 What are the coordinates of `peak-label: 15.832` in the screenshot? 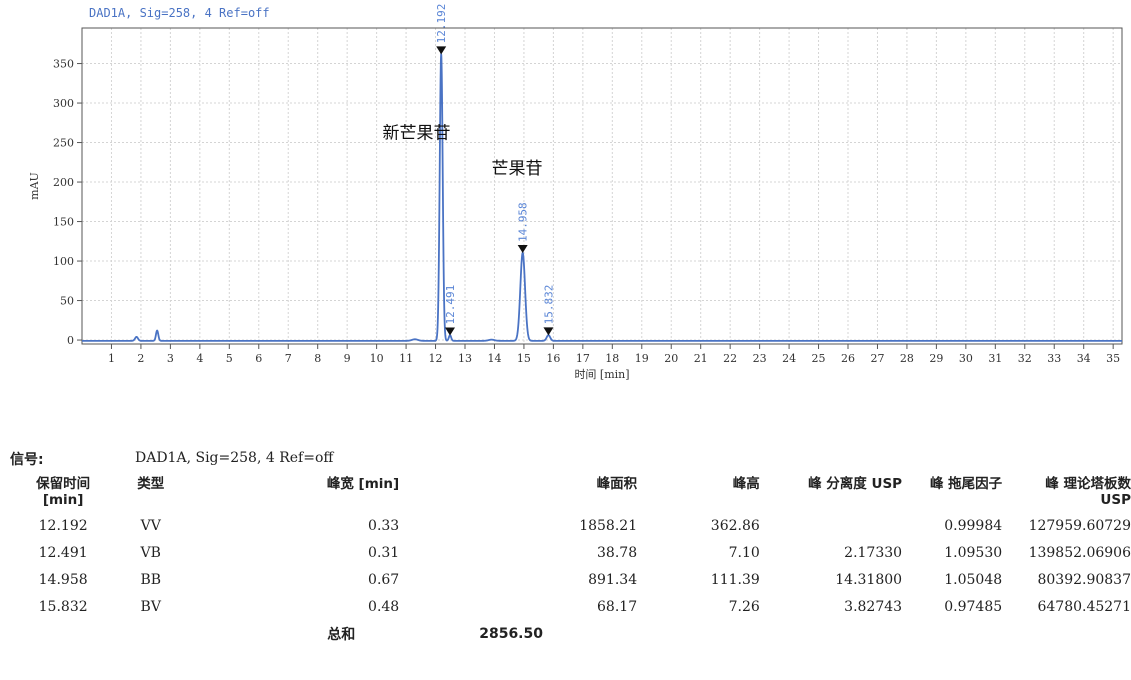 It's located at (548, 305).